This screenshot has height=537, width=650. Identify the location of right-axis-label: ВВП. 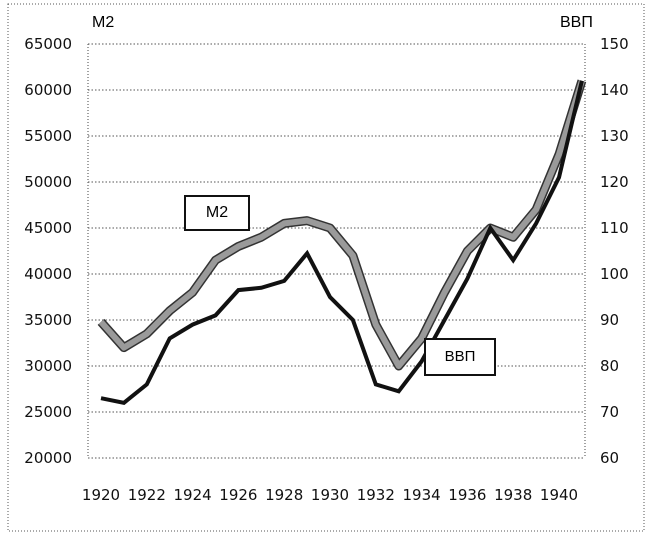
(576, 22).